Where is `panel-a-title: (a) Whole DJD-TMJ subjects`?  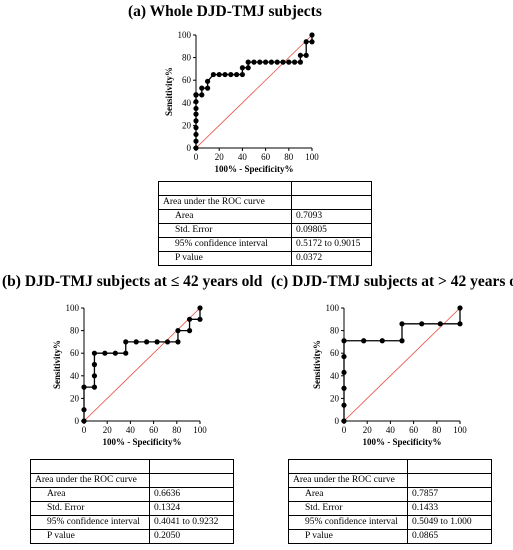
panel-a-title: (a) Whole DJD-TMJ subjects is located at coordinates (225, 11).